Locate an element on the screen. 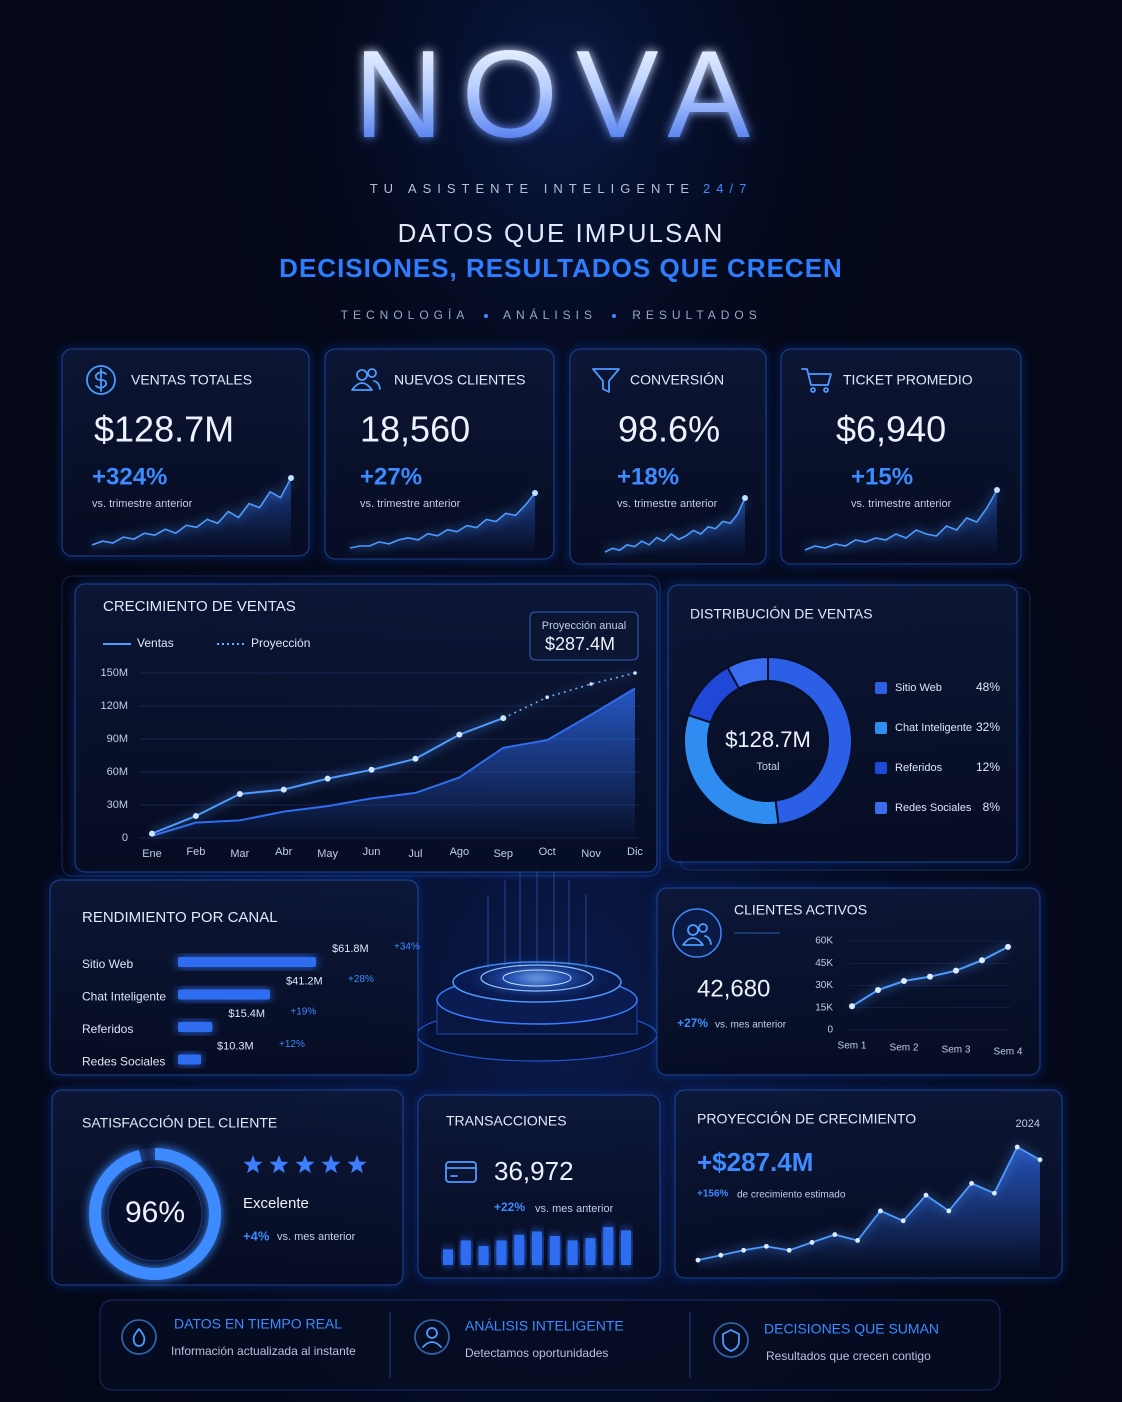 The image size is (1122, 1402). y-tick-label: 120M is located at coordinates (114, 706).